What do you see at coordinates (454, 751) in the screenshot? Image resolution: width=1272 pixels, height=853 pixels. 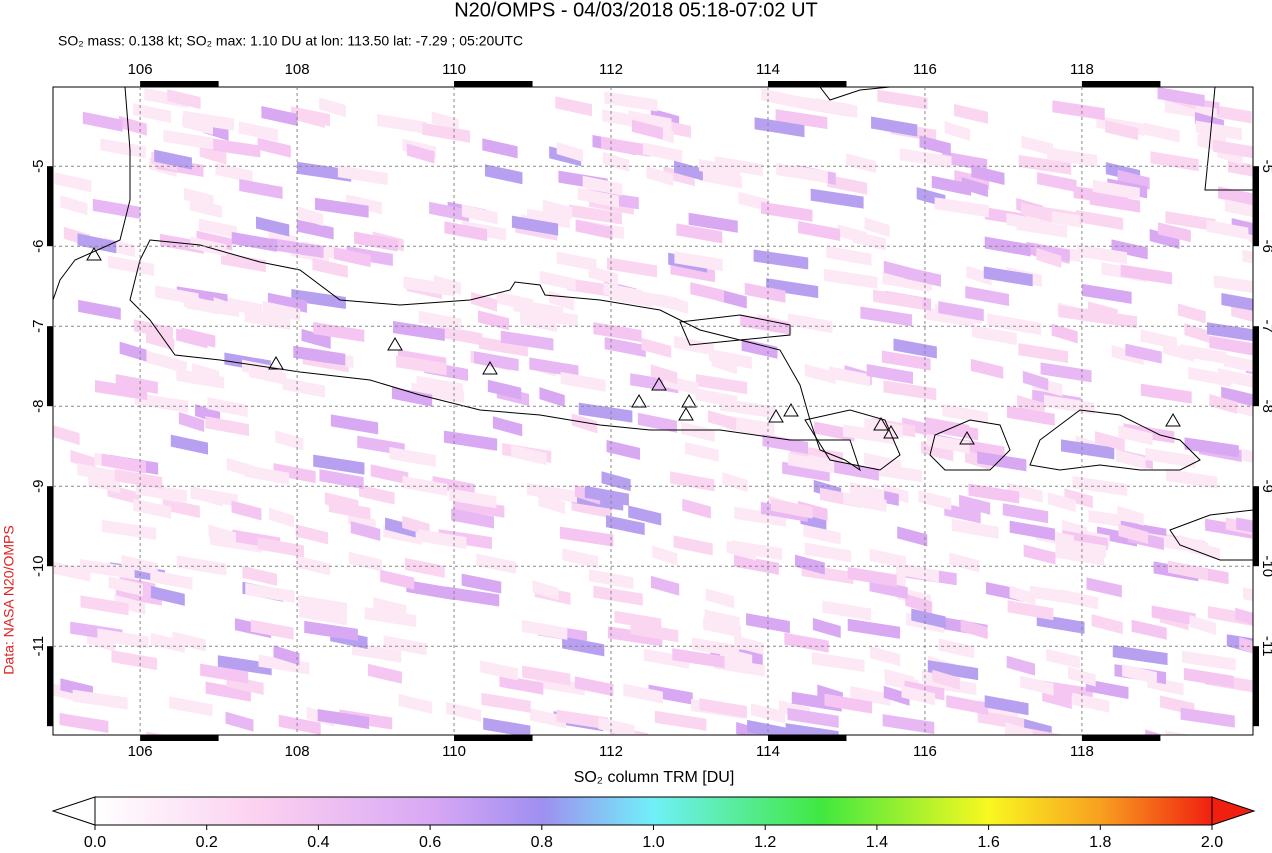 I see `x-tick-label: 110` at bounding box center [454, 751].